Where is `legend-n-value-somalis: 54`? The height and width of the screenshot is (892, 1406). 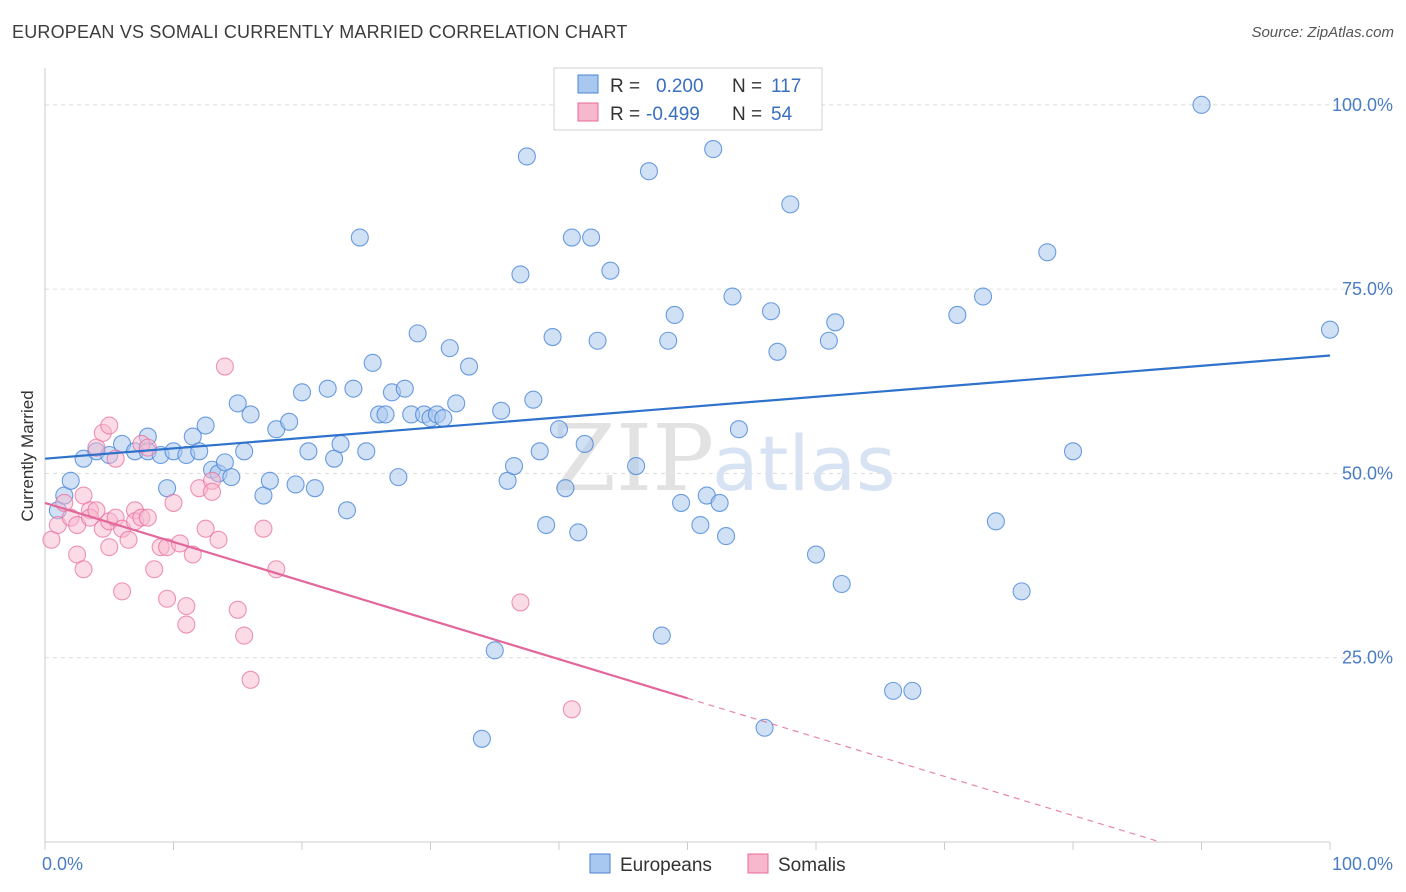
legend-n-value-somalis: 54 is located at coordinates (782, 114).